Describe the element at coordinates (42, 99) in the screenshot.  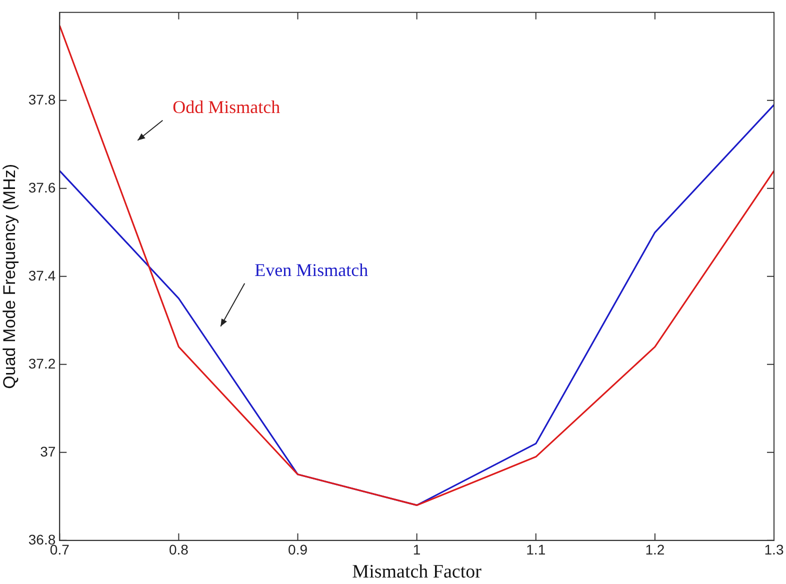
I see `y-tick-label: 37.8` at that location.